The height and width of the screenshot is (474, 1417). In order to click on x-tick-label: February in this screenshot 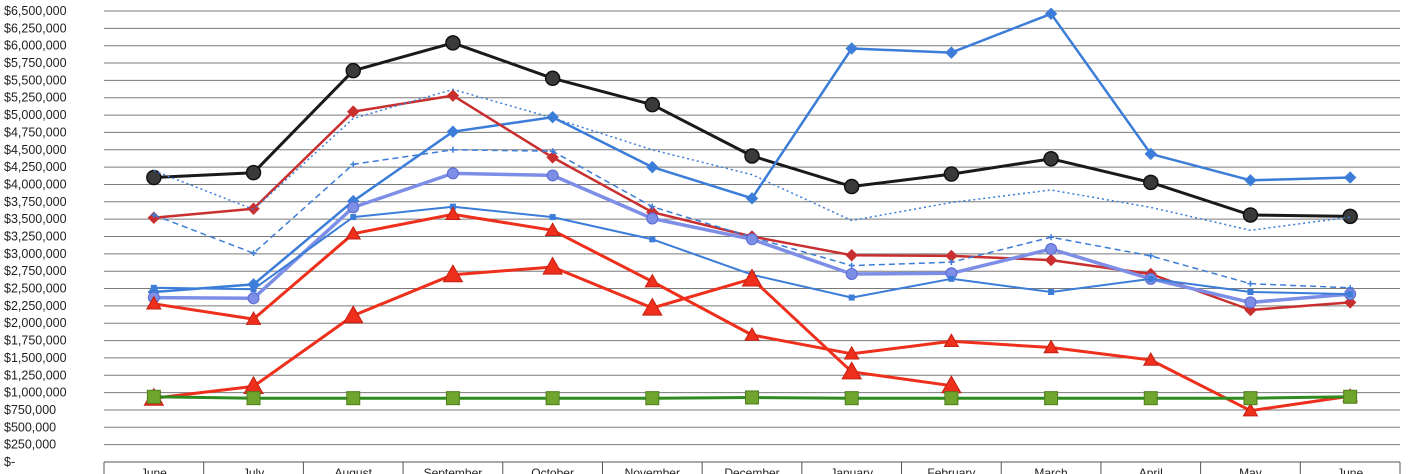, I will do `click(951, 470)`.